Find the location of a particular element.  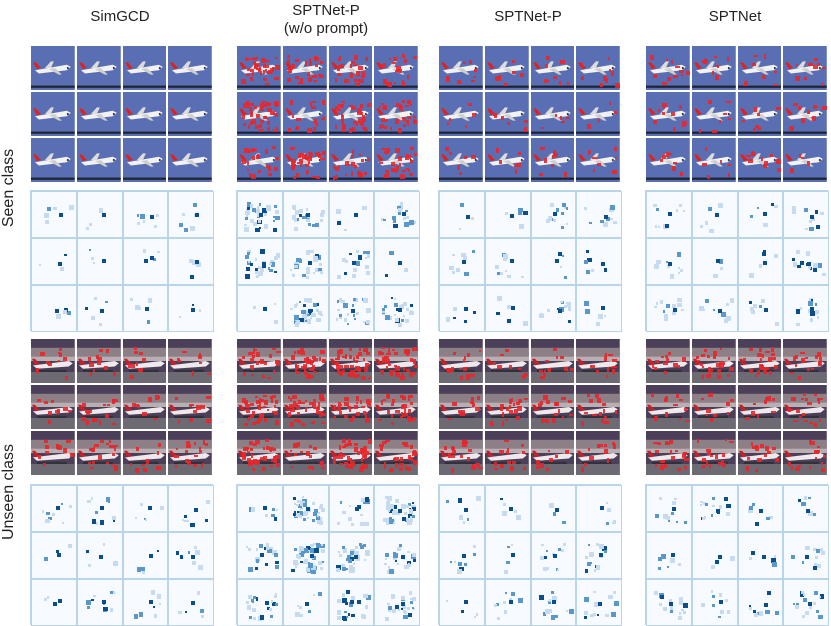

unseen-image-thumb is located at coordinates (805, 407).